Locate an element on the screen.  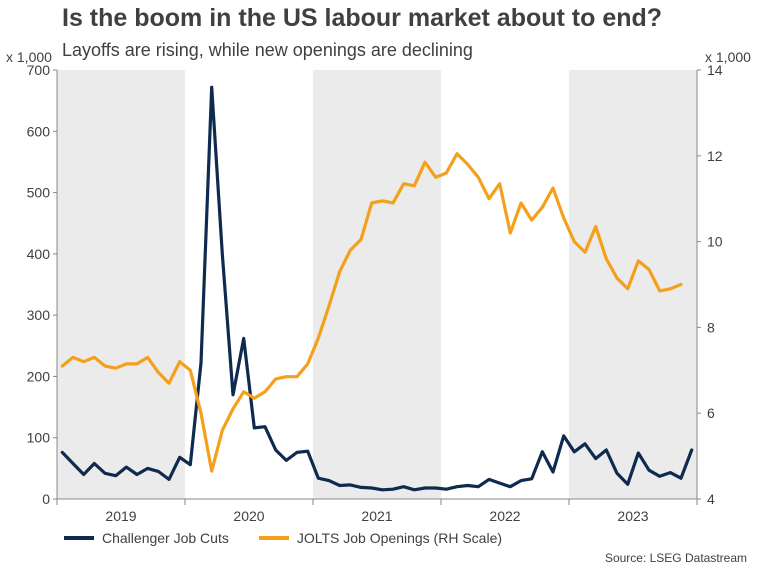
left-tick-label: 500 is located at coordinates (39, 193).